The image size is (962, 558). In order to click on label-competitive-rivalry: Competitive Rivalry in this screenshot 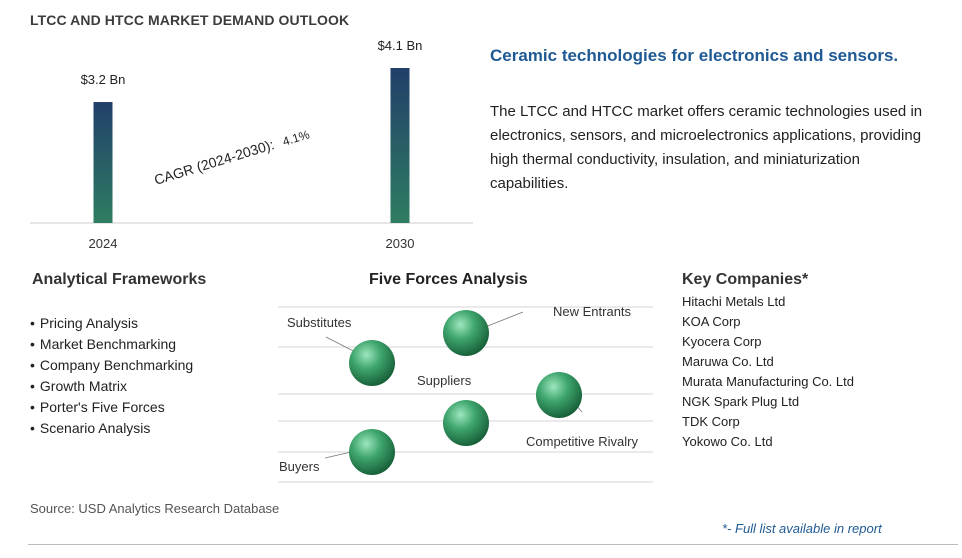, I will do `click(582, 441)`.